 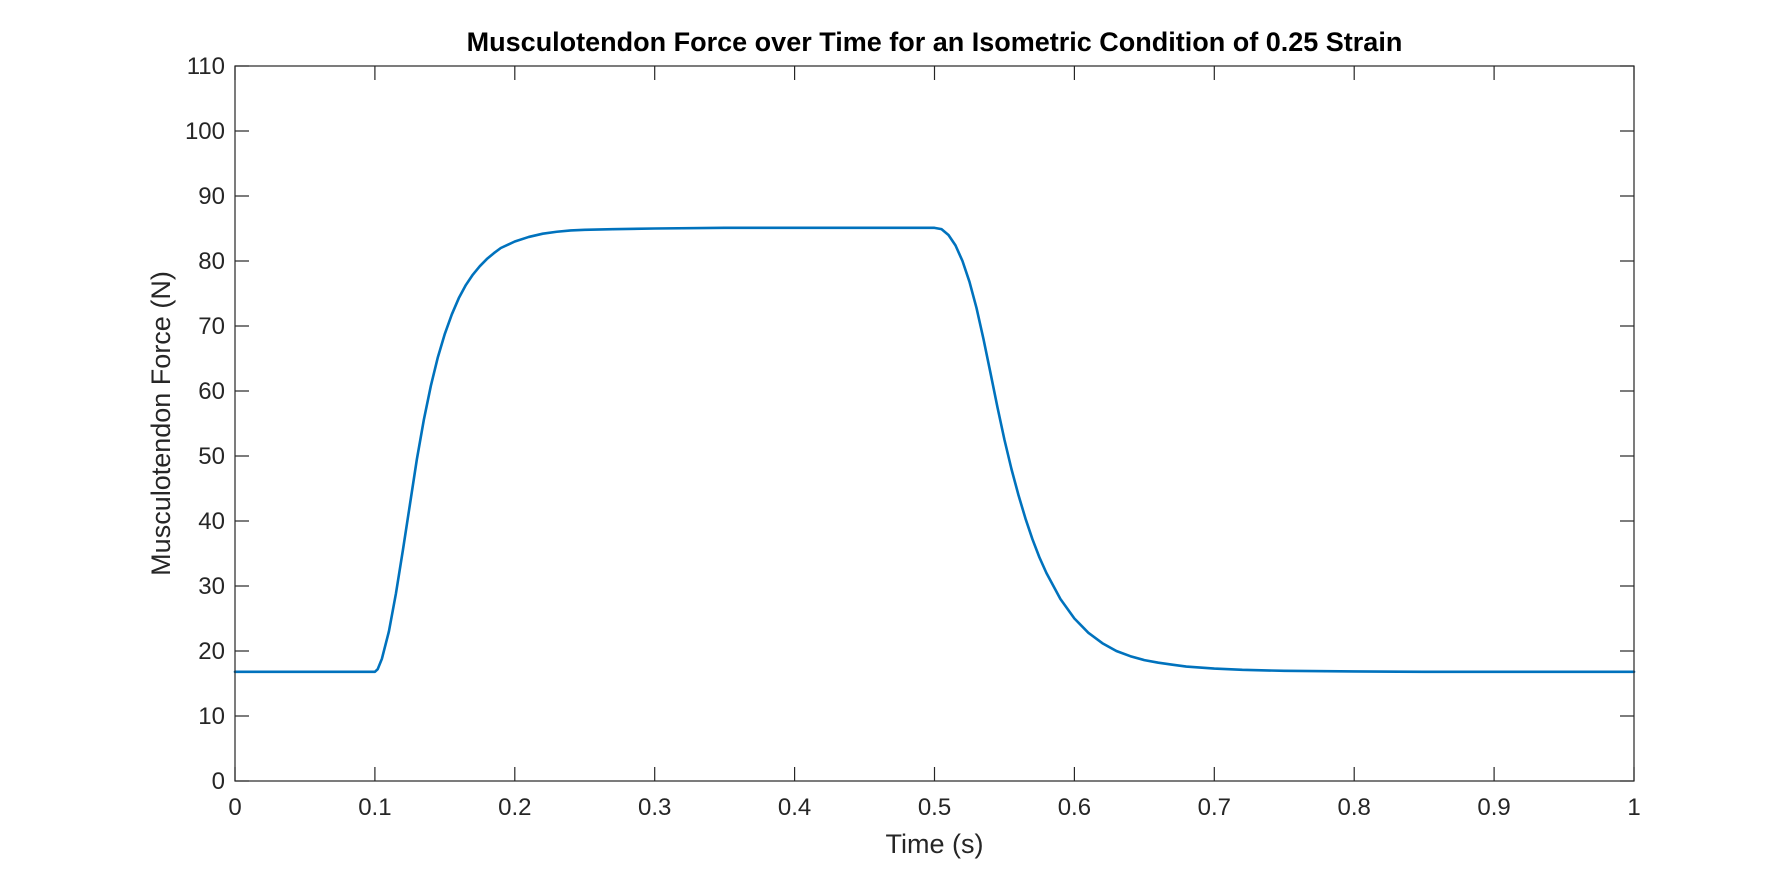 What do you see at coordinates (1354, 807) in the screenshot?
I see `x-tick-label: 0.8` at bounding box center [1354, 807].